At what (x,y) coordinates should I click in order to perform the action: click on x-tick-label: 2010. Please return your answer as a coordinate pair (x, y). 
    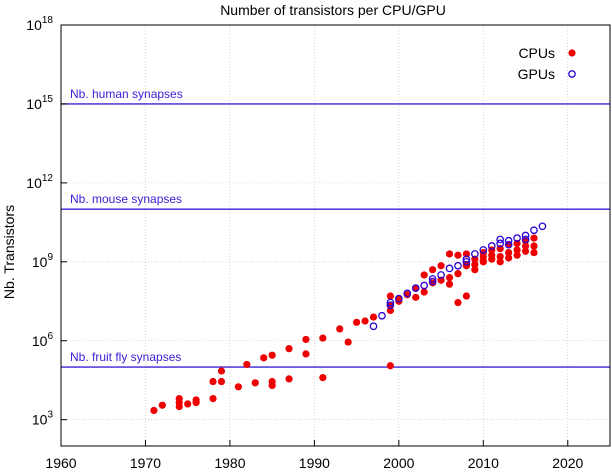
    Looking at the image, I should click on (483, 463).